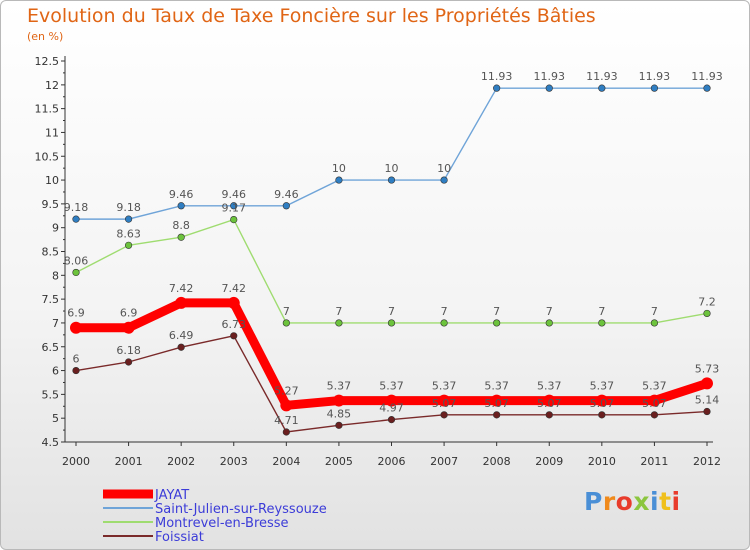 The image size is (750, 550). Describe the element at coordinates (51, 299) in the screenshot. I see `y-tick-label: 7.5` at that location.